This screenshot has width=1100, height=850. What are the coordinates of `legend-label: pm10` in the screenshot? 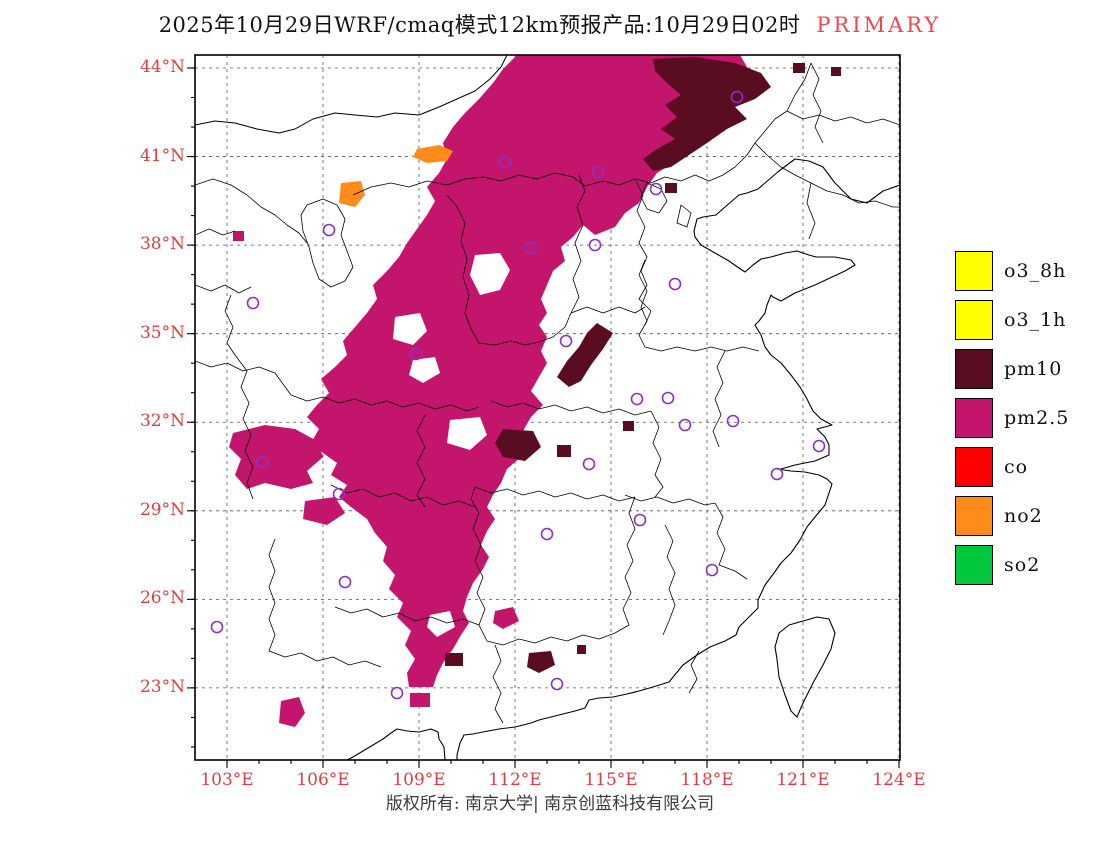 It's located at (1033, 369).